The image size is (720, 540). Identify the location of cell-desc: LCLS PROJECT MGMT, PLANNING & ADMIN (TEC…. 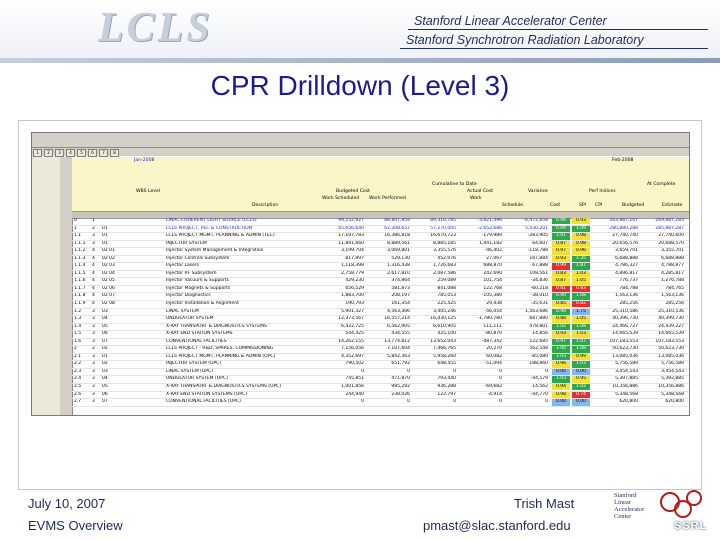
(220, 236).